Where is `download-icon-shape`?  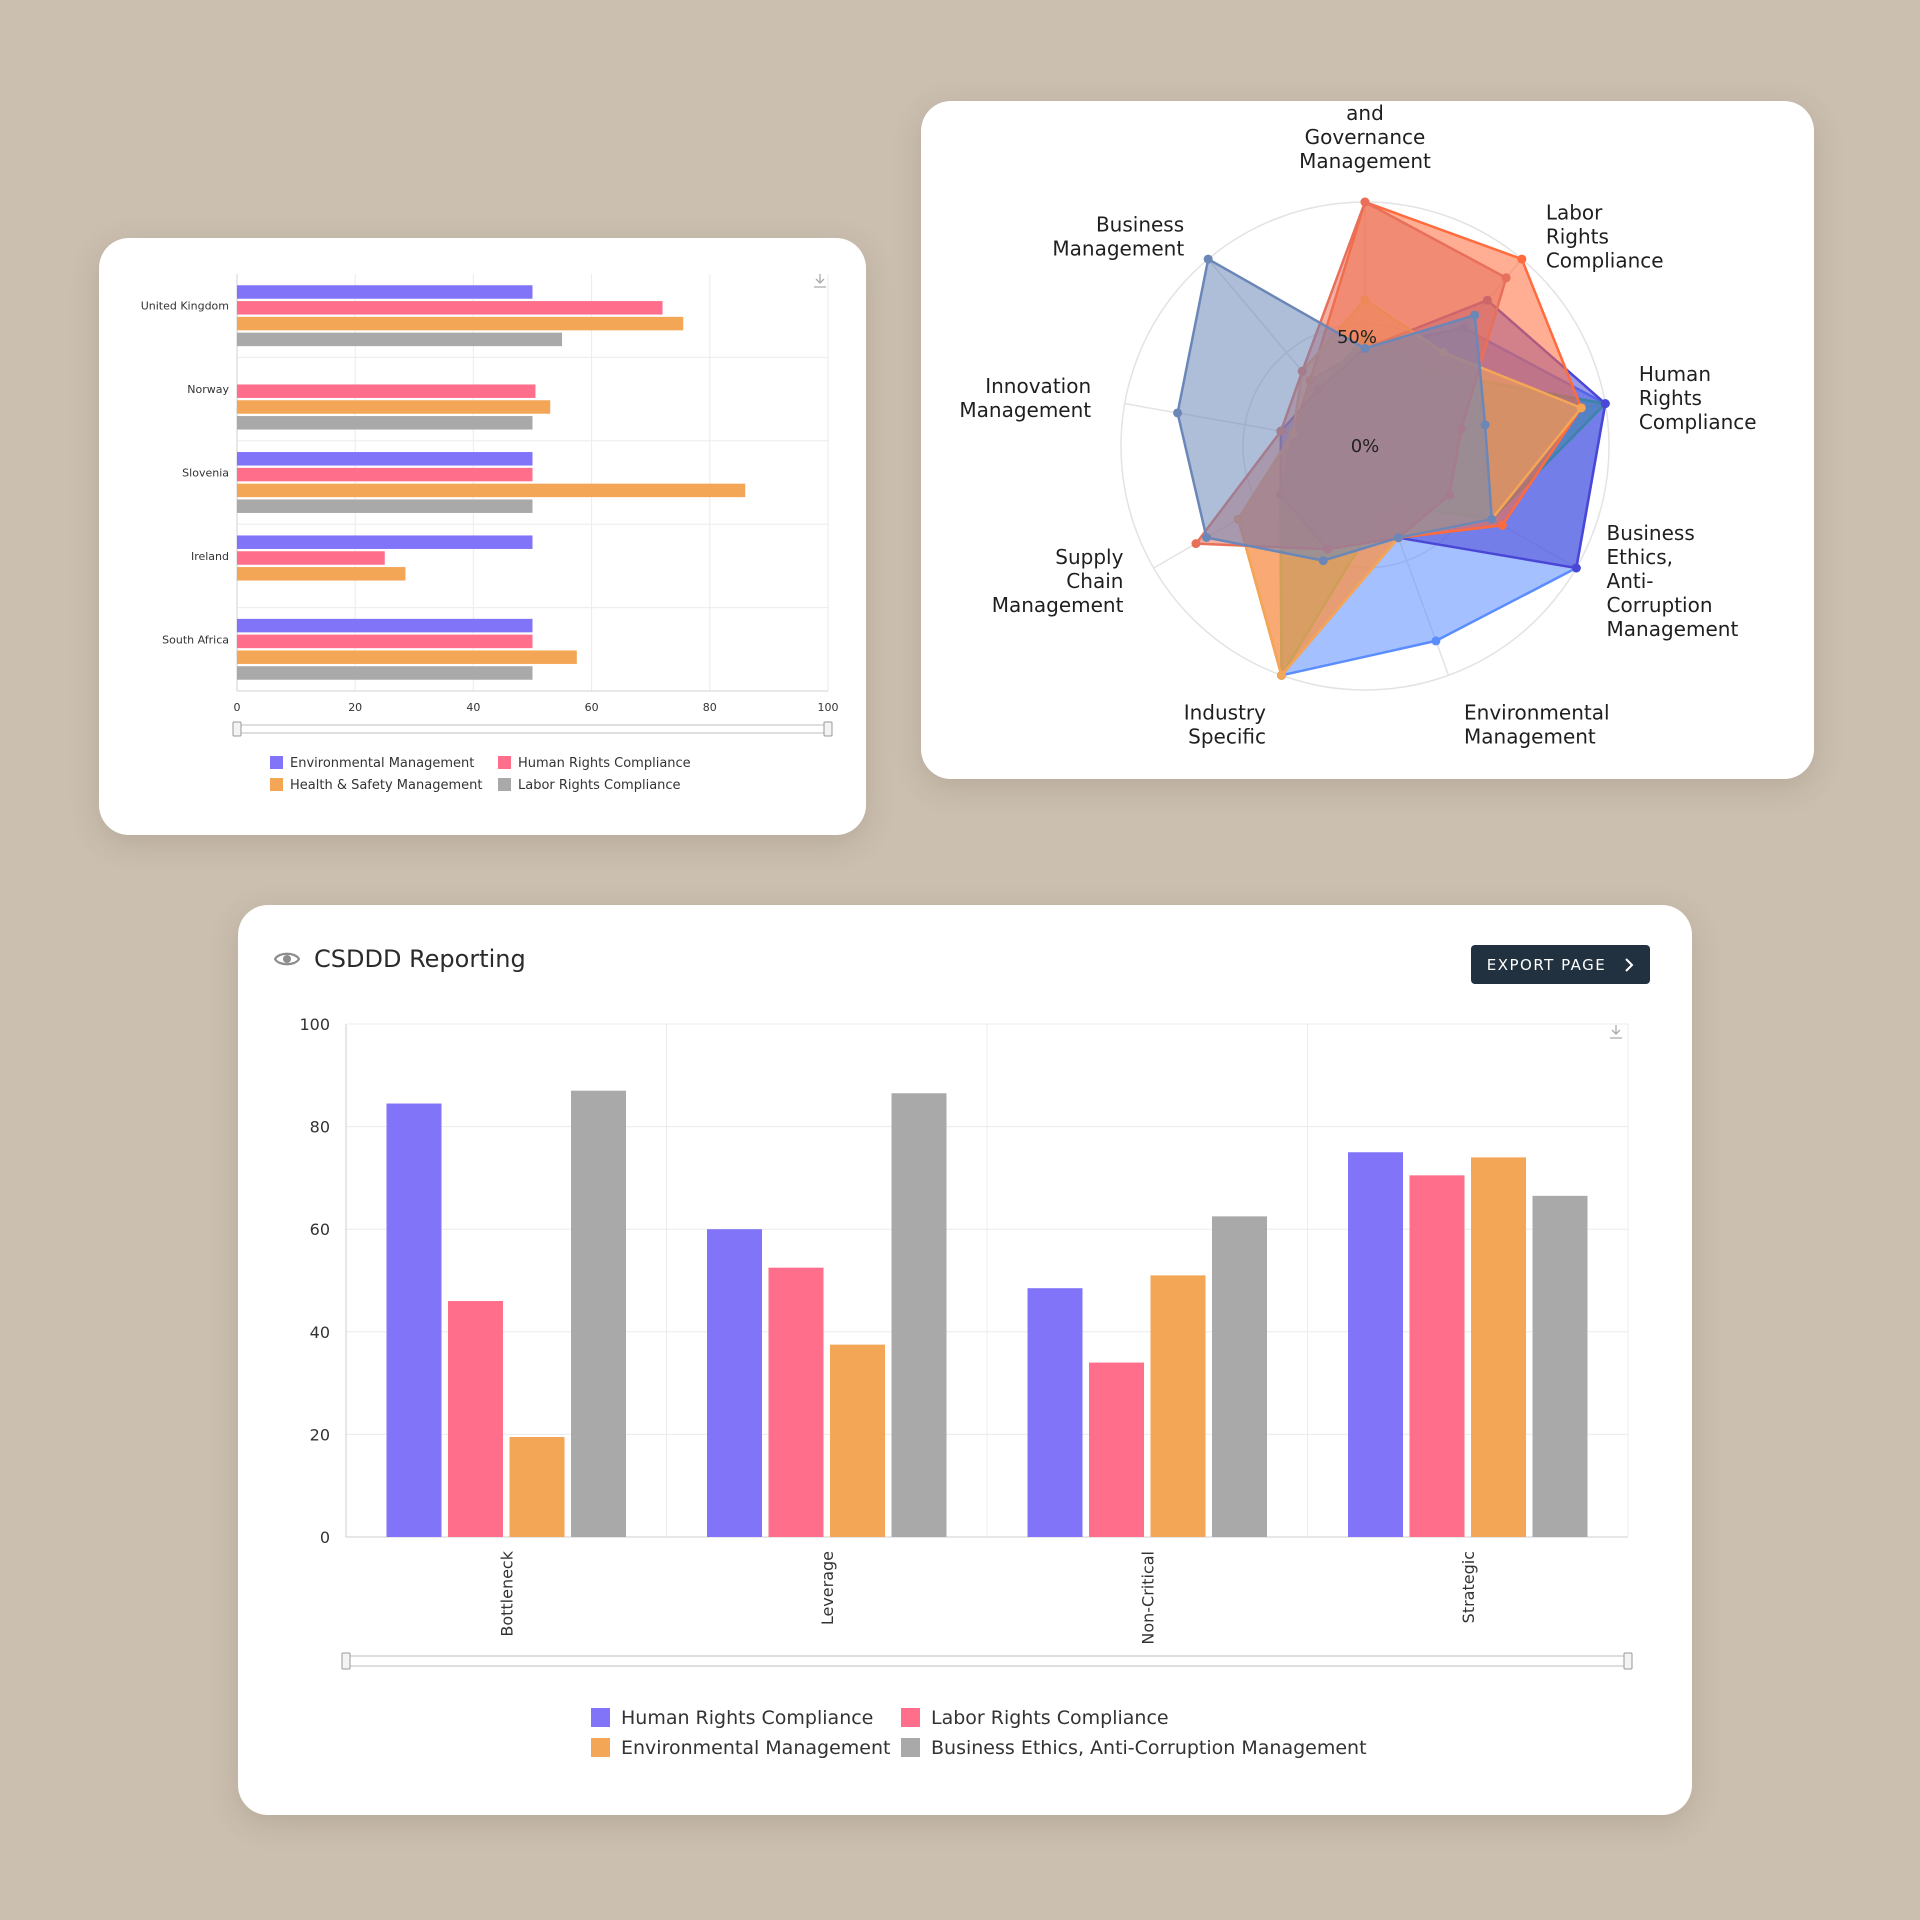
download-icon-shape is located at coordinates (820, 281).